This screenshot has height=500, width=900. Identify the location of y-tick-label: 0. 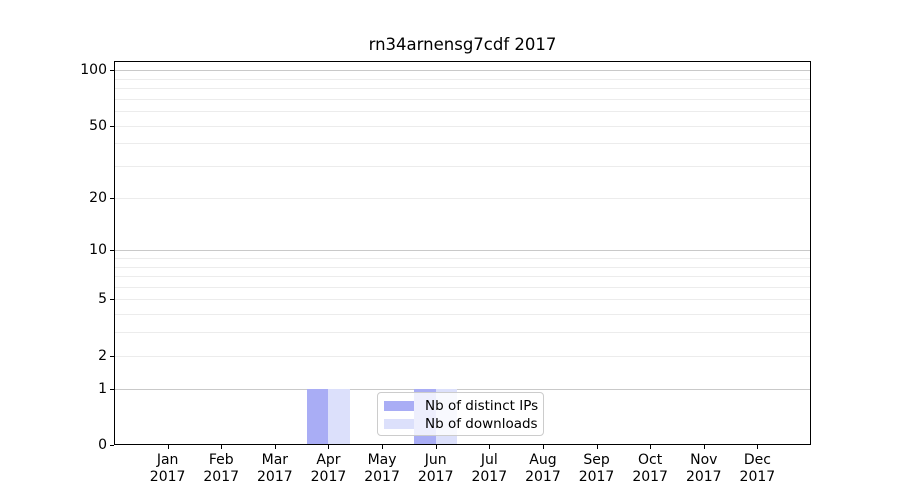
(102, 445).